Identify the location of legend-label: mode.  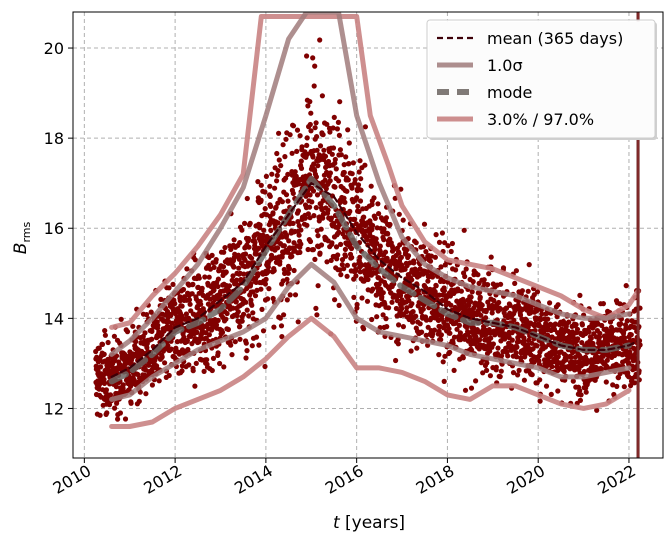
(509, 92).